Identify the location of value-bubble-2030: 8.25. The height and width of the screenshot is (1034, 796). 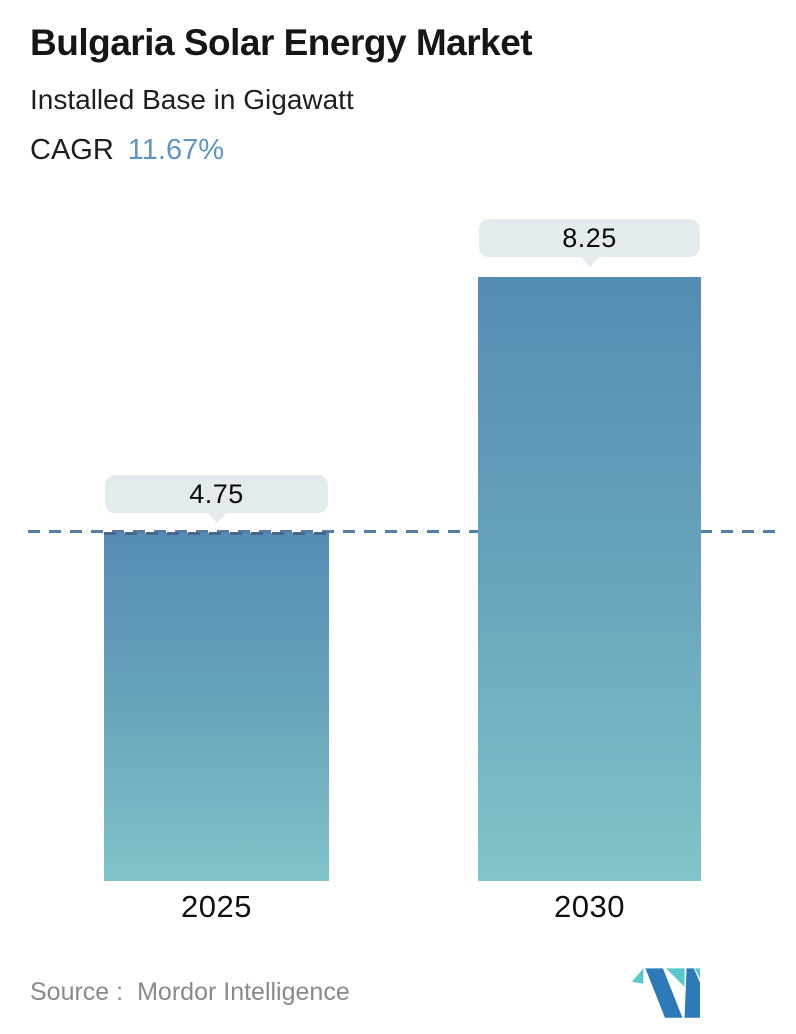
(589, 238).